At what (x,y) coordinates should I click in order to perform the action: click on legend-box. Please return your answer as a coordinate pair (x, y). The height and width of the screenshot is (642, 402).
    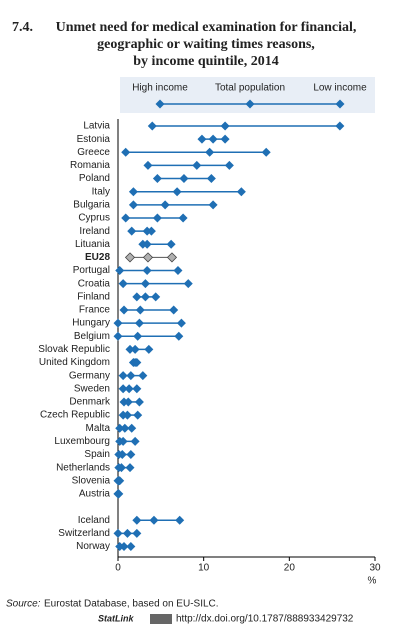
    Looking at the image, I should click on (247, 95).